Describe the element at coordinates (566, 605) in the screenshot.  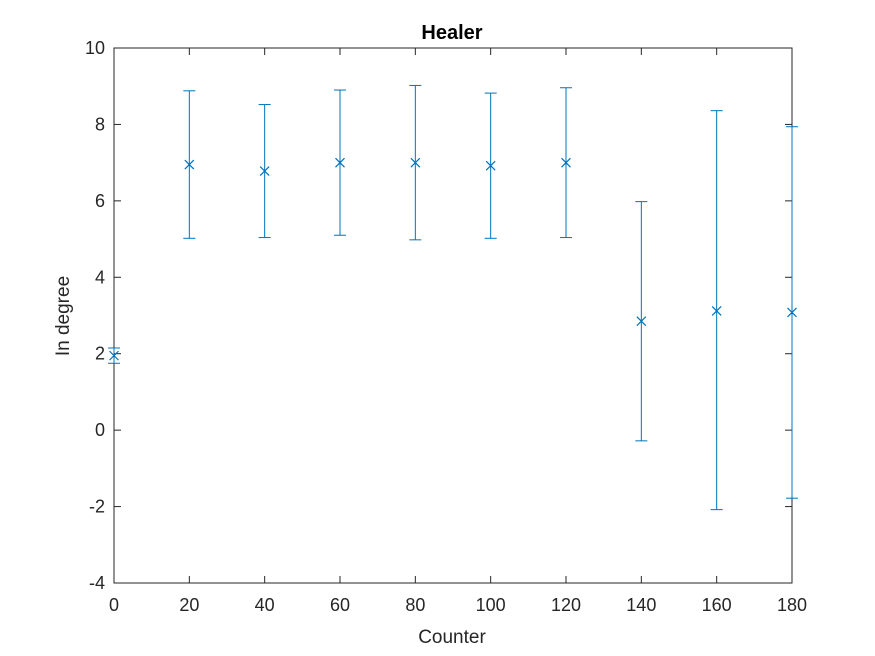
I see `x-tick-label: 120` at that location.